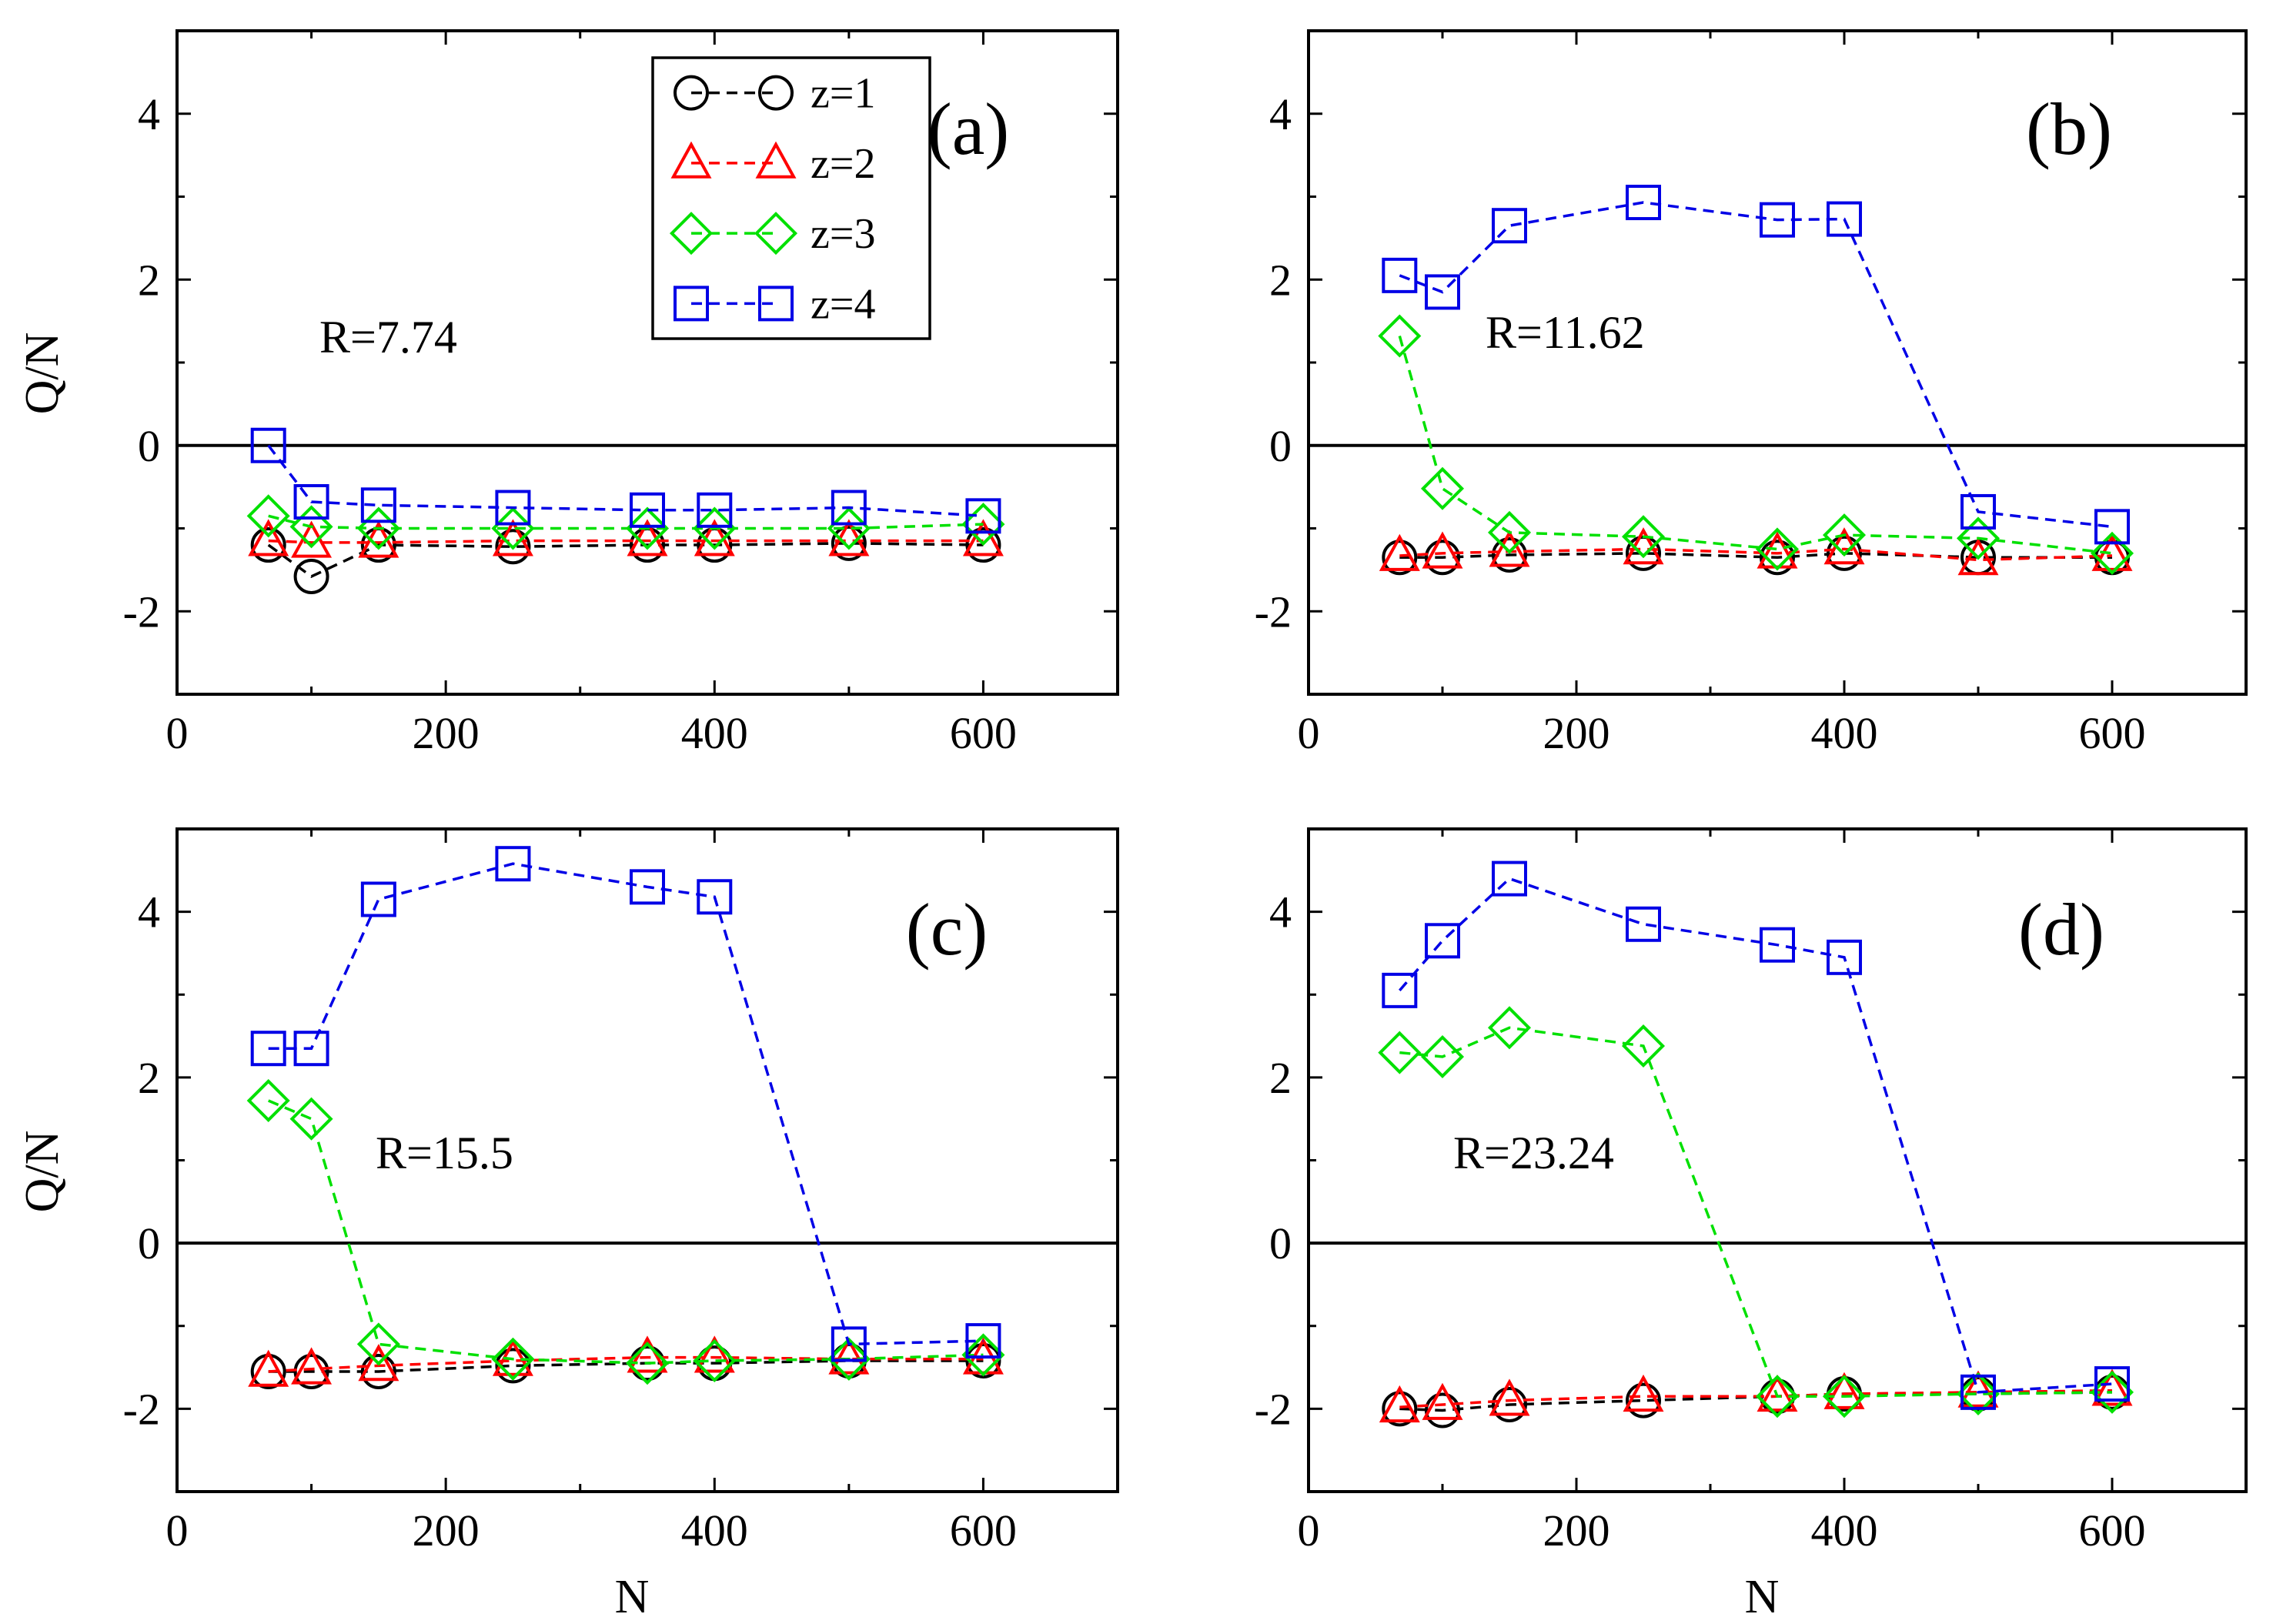 The image size is (2273, 1624). Describe the element at coordinates (791, 198) in the screenshot. I see `legend: z=1 z=2 z=3 z=4` at that location.